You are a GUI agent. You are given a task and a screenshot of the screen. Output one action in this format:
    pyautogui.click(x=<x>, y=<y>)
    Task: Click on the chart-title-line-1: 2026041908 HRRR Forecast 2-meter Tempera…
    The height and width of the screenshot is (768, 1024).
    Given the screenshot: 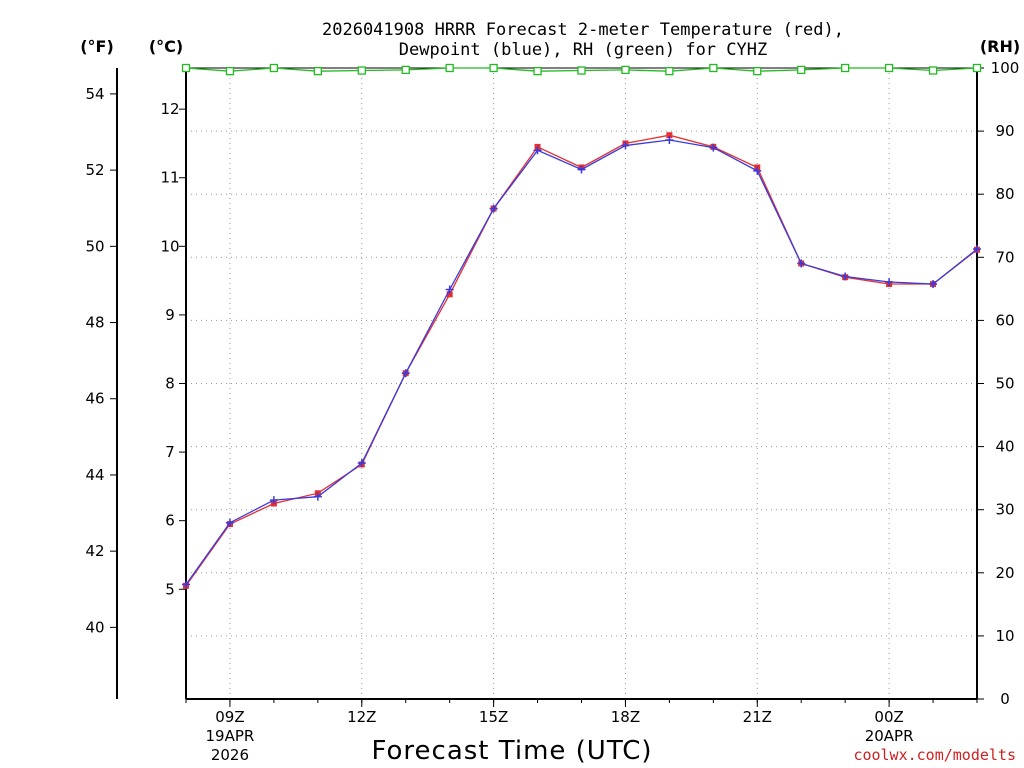 What is the action you would take?
    pyautogui.click(x=583, y=30)
    